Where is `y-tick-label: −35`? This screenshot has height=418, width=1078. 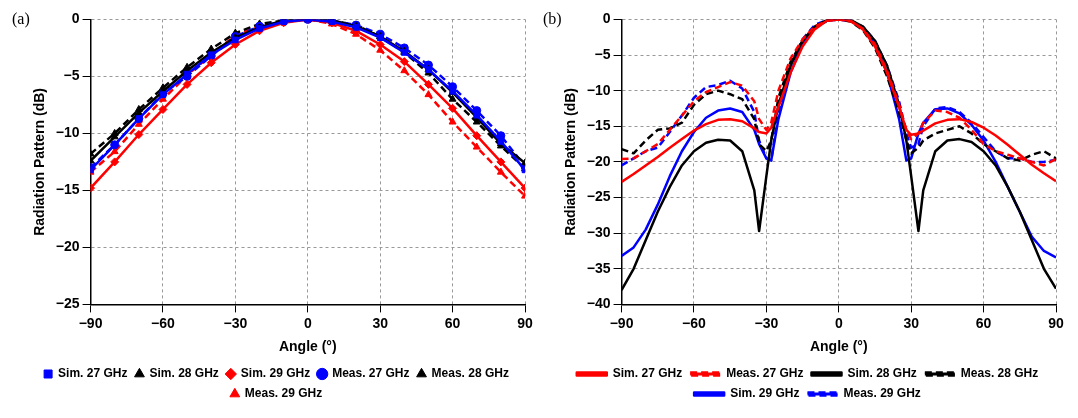 y-tick-label: −35 is located at coordinates (598, 267).